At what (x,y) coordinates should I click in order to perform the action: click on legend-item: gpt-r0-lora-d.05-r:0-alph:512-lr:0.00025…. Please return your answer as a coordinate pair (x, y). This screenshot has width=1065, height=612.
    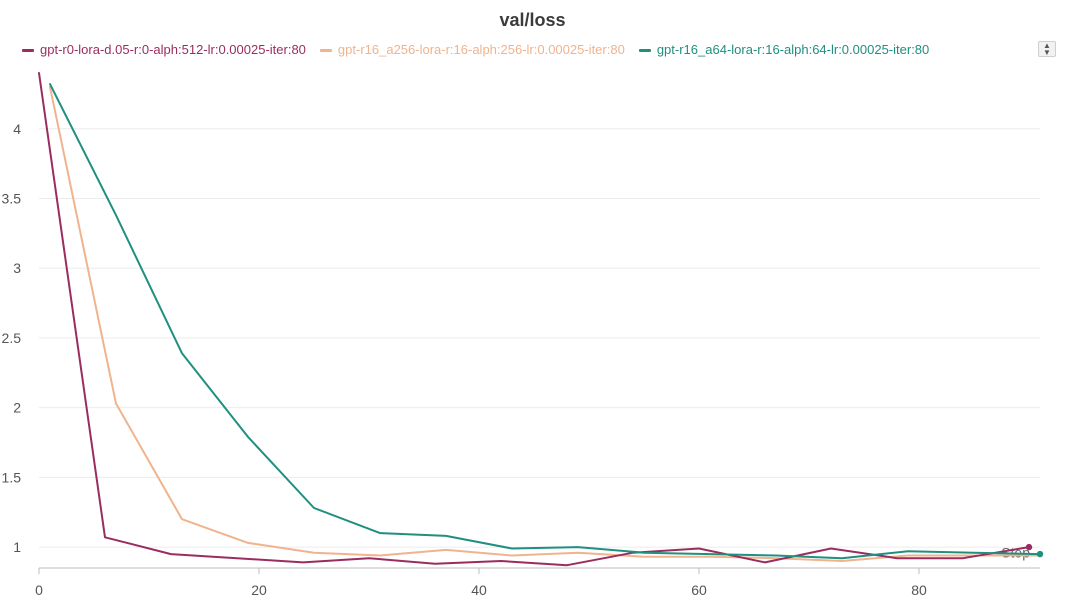
    Looking at the image, I should click on (164, 49).